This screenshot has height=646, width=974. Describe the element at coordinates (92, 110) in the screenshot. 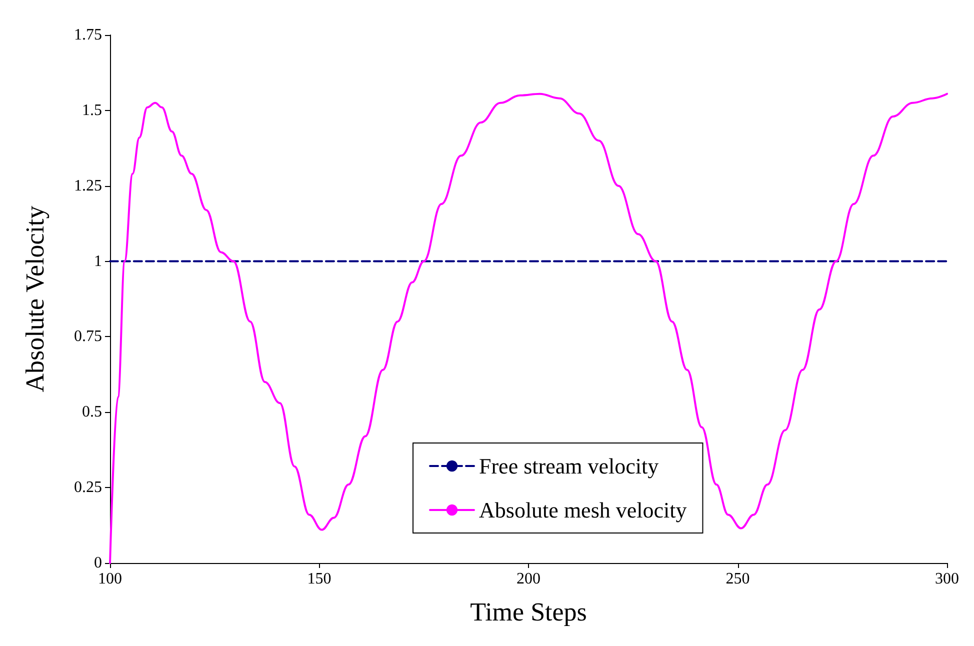

I see `y-tick-label: 1.5` at that location.